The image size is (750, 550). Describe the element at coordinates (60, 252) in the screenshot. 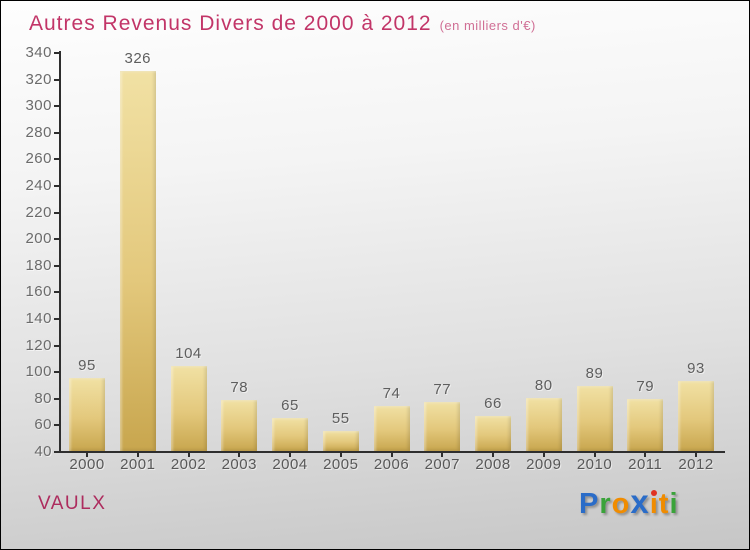

I see `y-axis-line` at that location.